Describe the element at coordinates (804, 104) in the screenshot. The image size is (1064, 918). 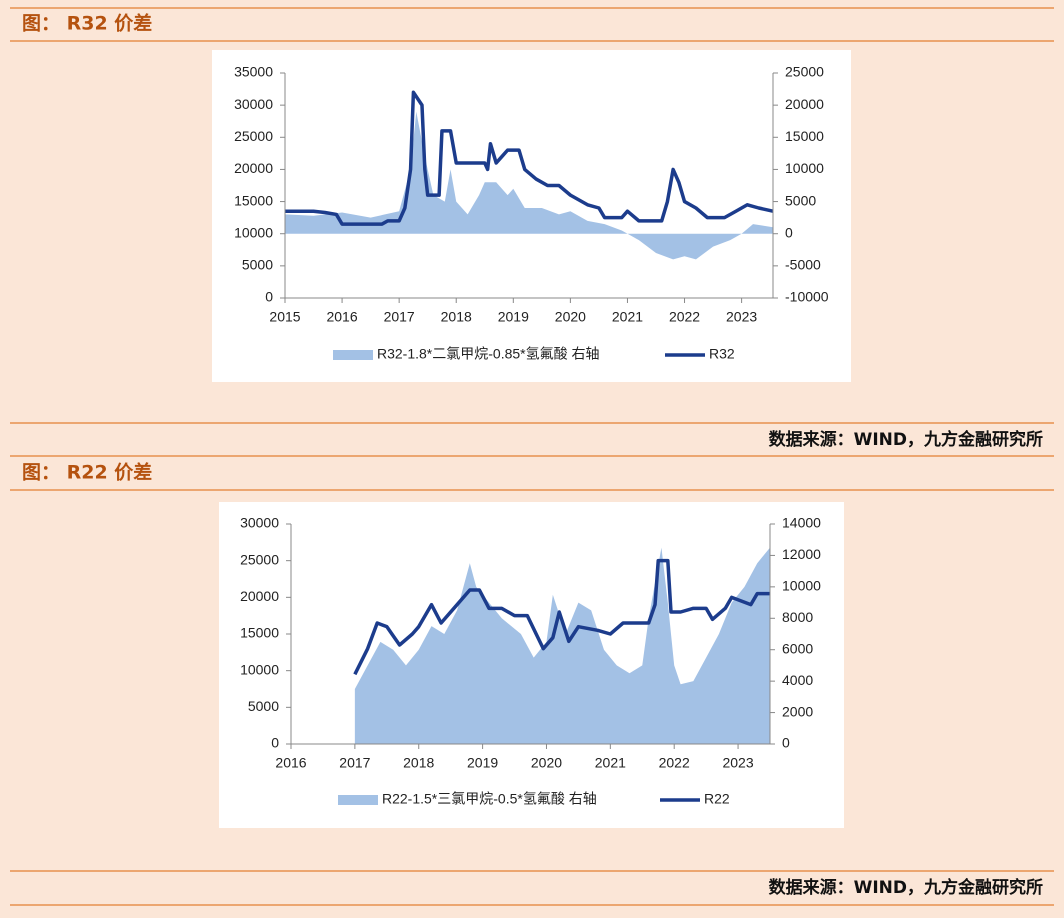
I see `y2-tick-label: 20000` at that location.